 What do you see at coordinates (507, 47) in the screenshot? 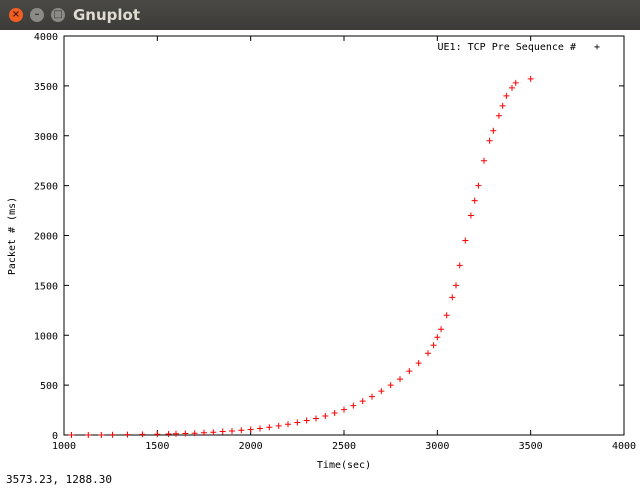
I see `legend-label: UE1: TCP Pre Sequence #` at bounding box center [507, 47].